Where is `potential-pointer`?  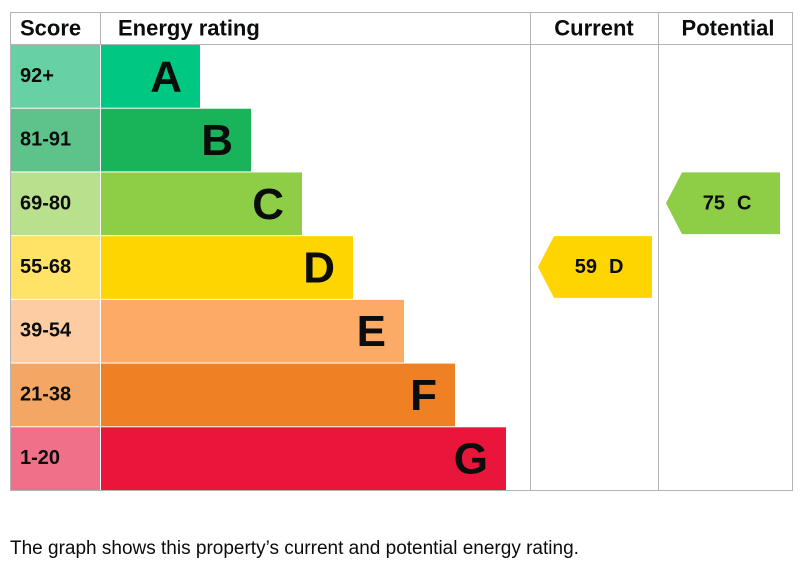 potential-pointer is located at coordinates (723, 203).